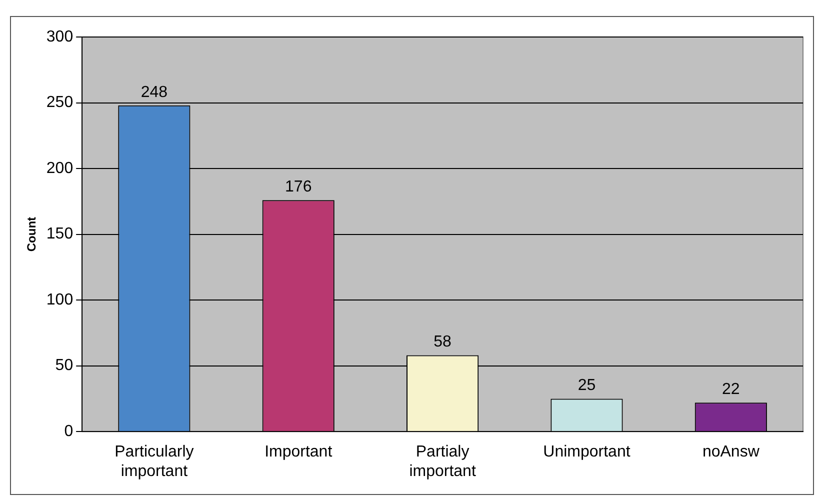 Image resolution: width=816 pixels, height=497 pixels. I want to click on y-tick-label: 300, so click(60, 37).